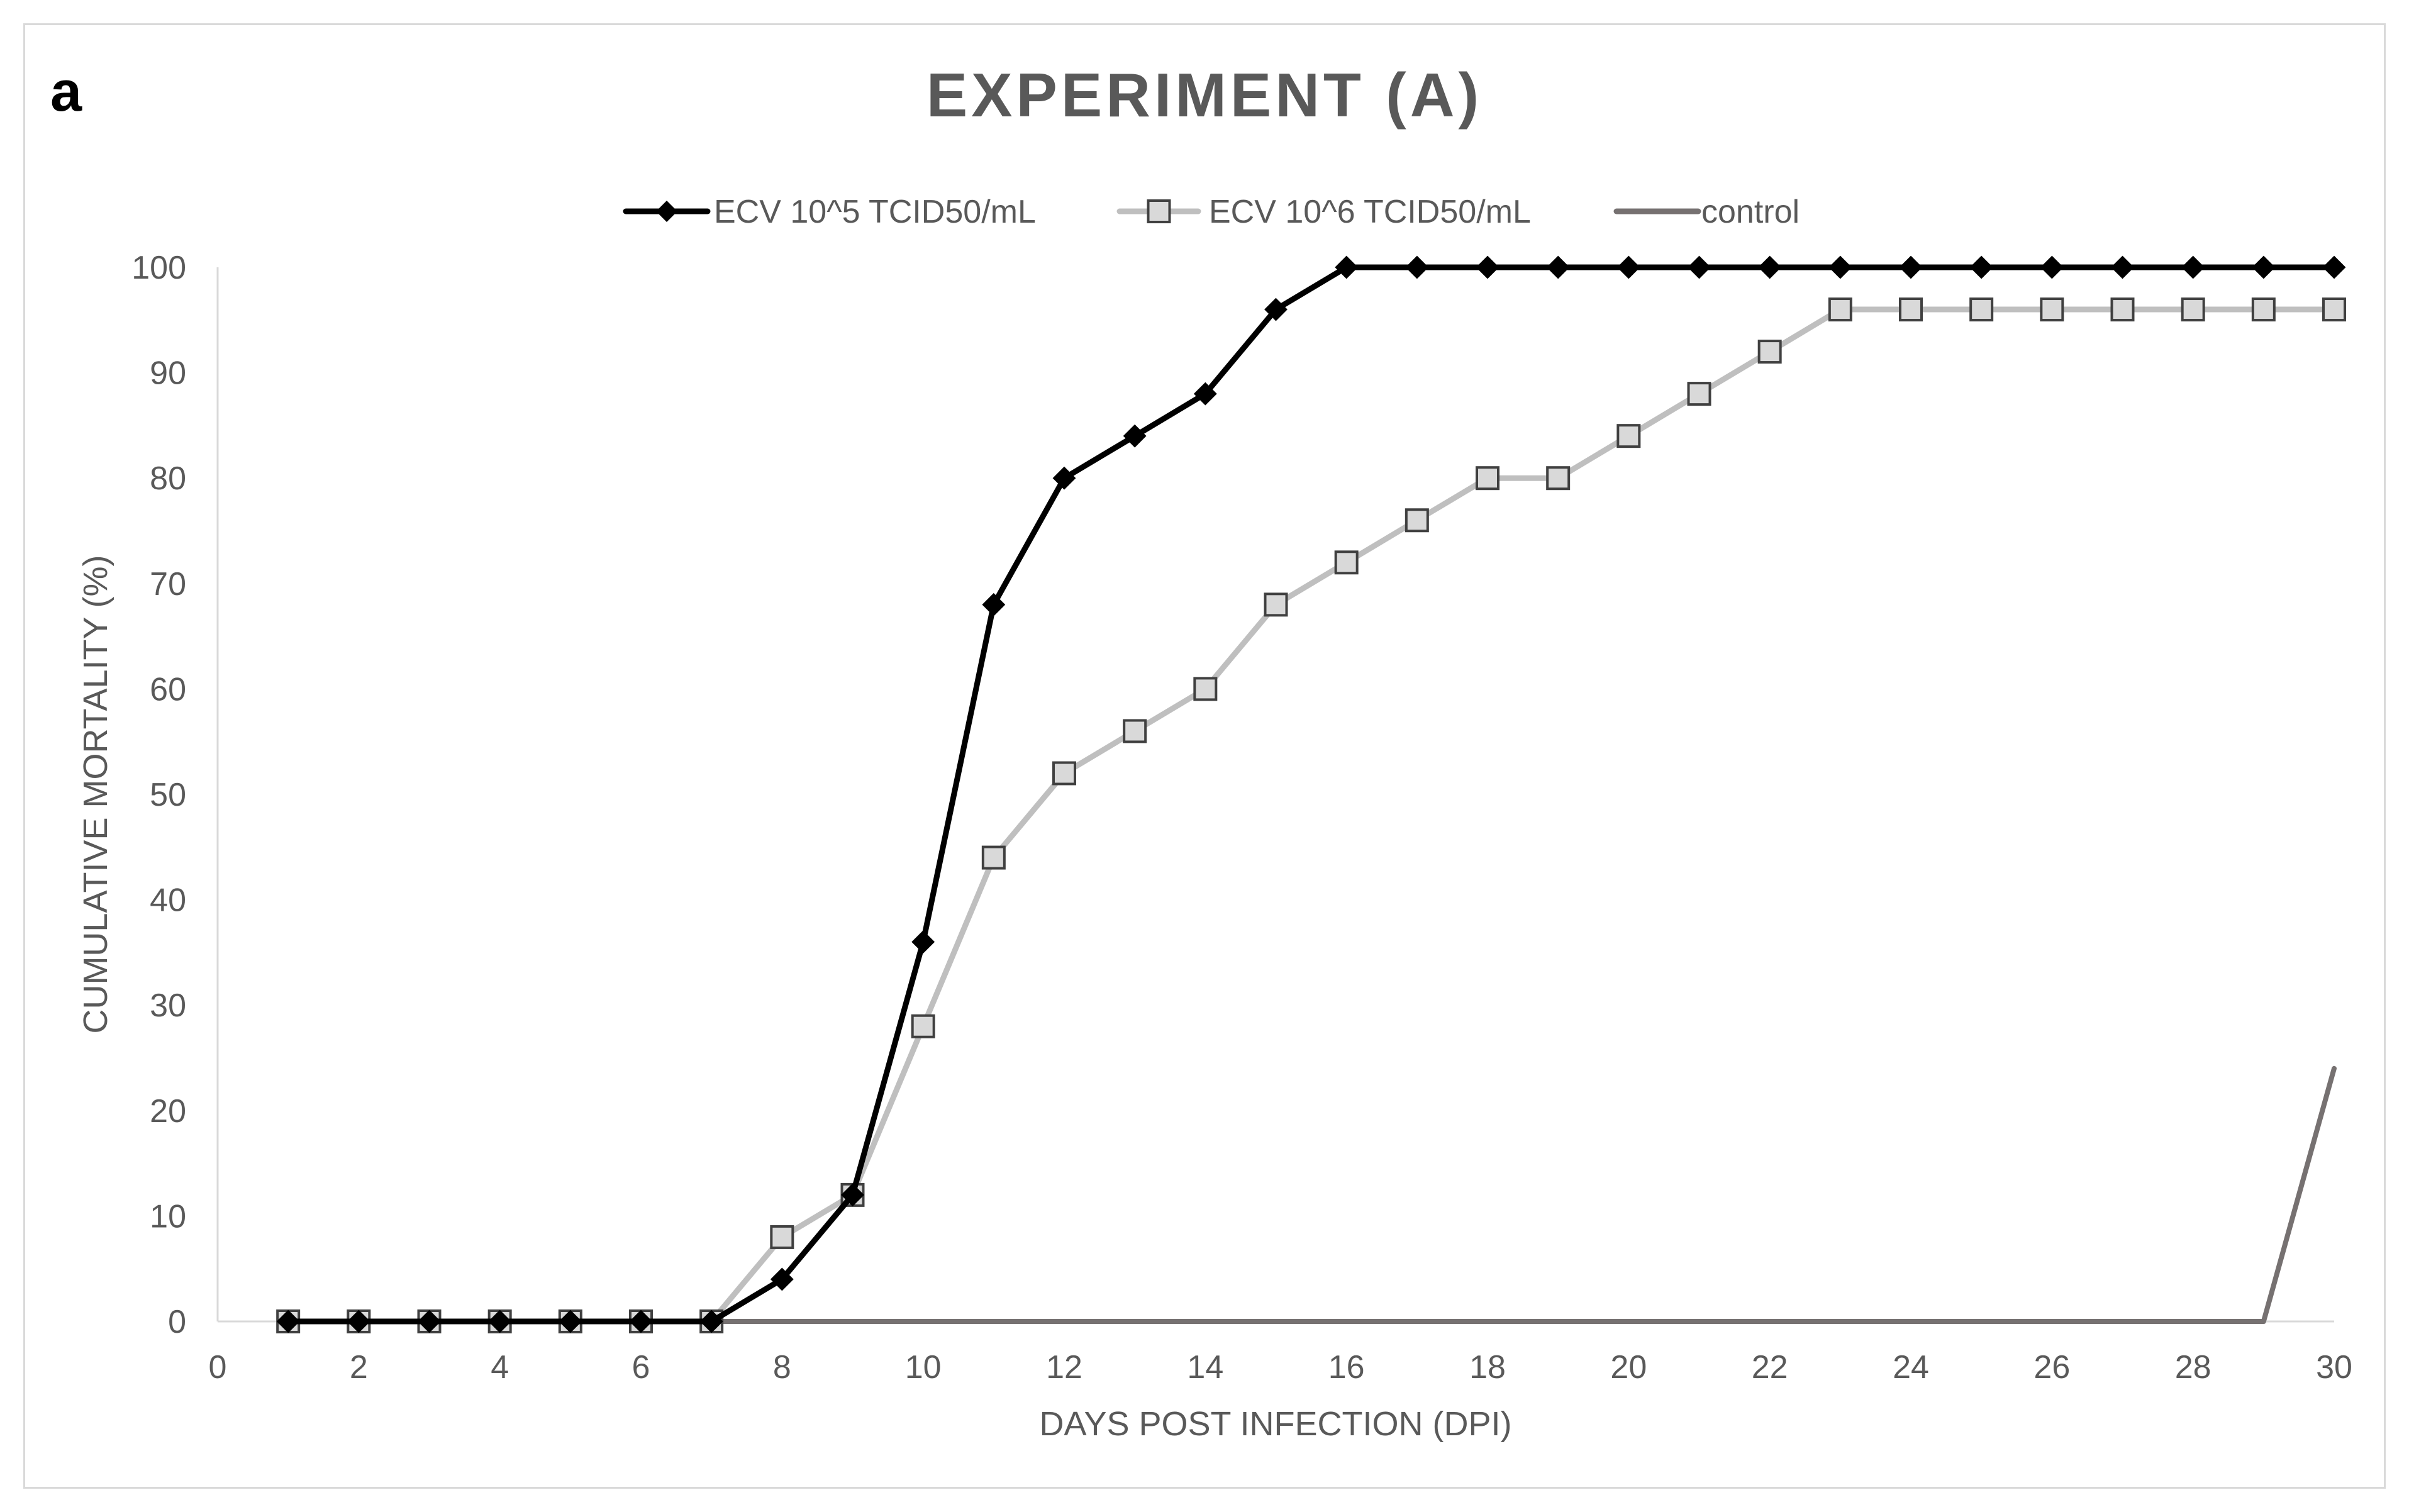 The height and width of the screenshot is (1512, 2409). I want to click on y-tick-label: 90, so click(168, 373).